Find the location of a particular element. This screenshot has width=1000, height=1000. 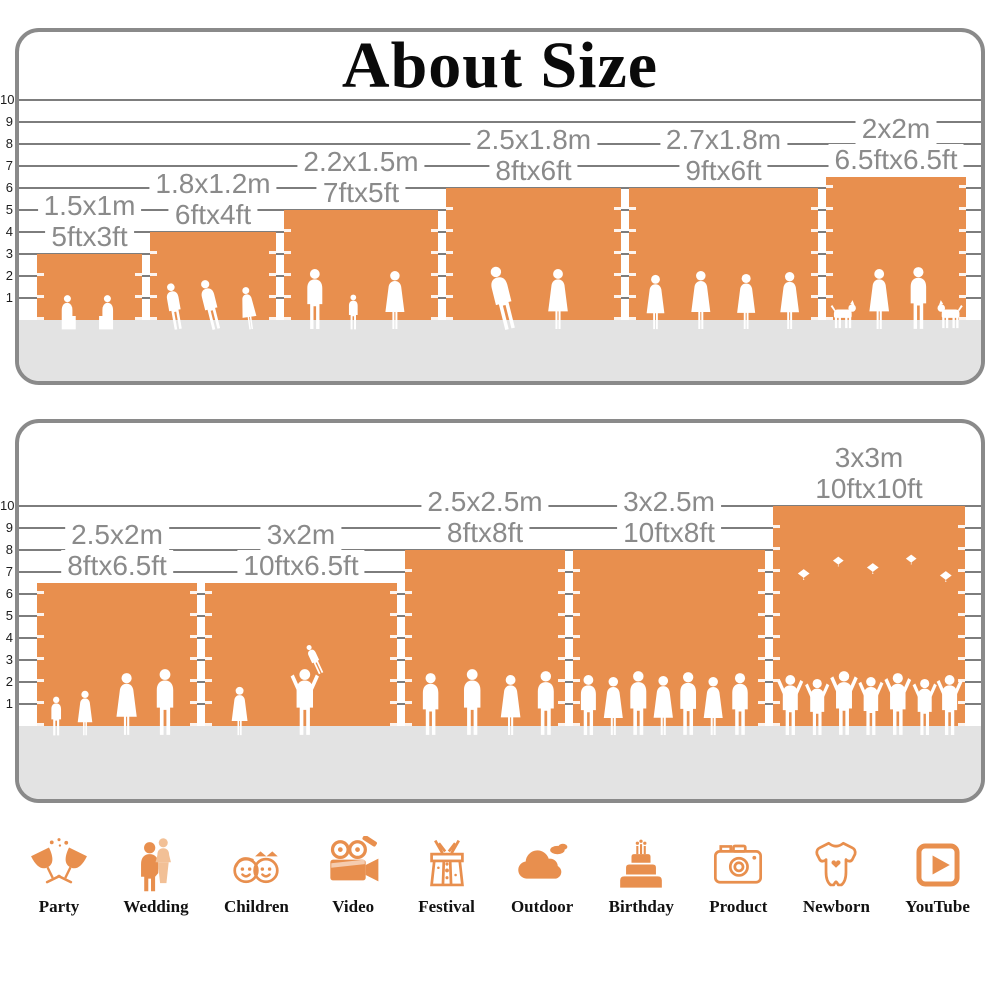

size-block-8ftx6.5ft is located at coordinates (117, 659).